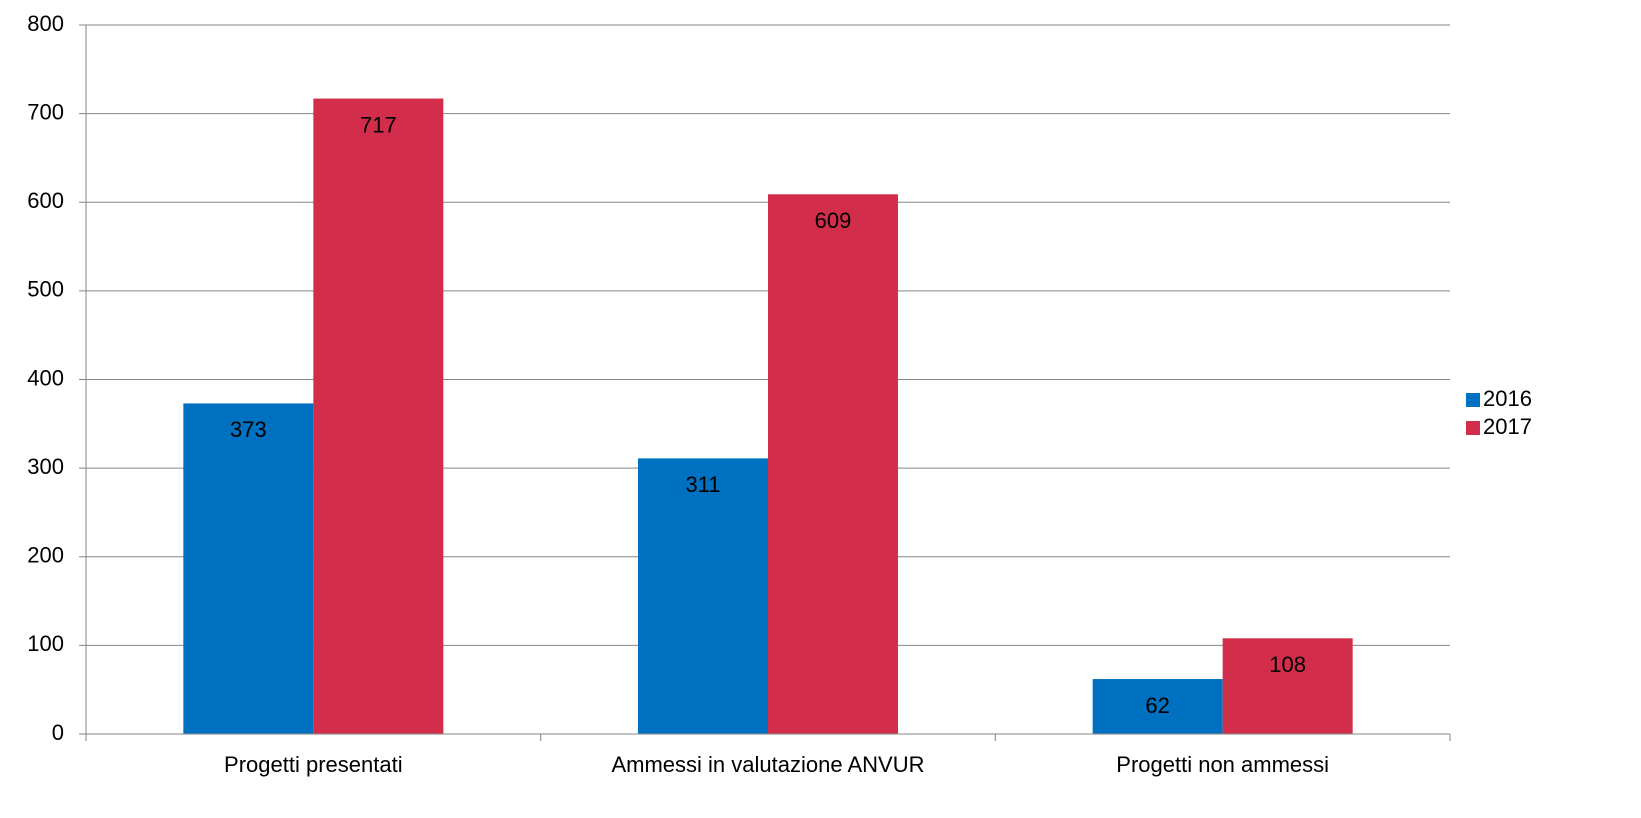 The height and width of the screenshot is (818, 1641). Describe the element at coordinates (833, 220) in the screenshot. I see `data-label: 609` at that location.